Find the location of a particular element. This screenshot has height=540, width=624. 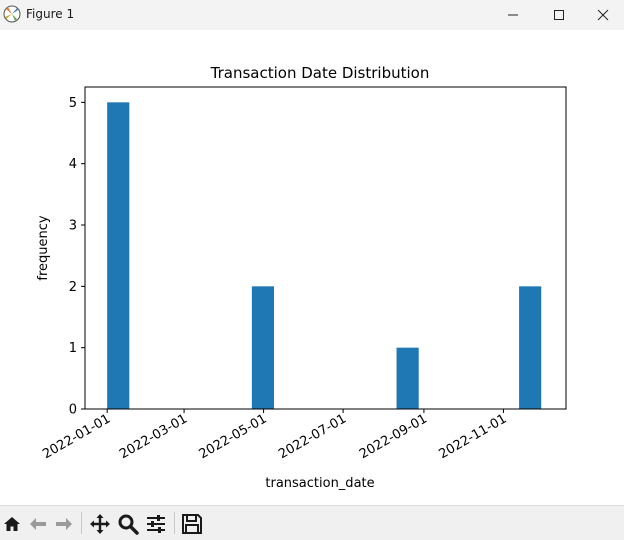

zoom-icon is located at coordinates (128, 524).